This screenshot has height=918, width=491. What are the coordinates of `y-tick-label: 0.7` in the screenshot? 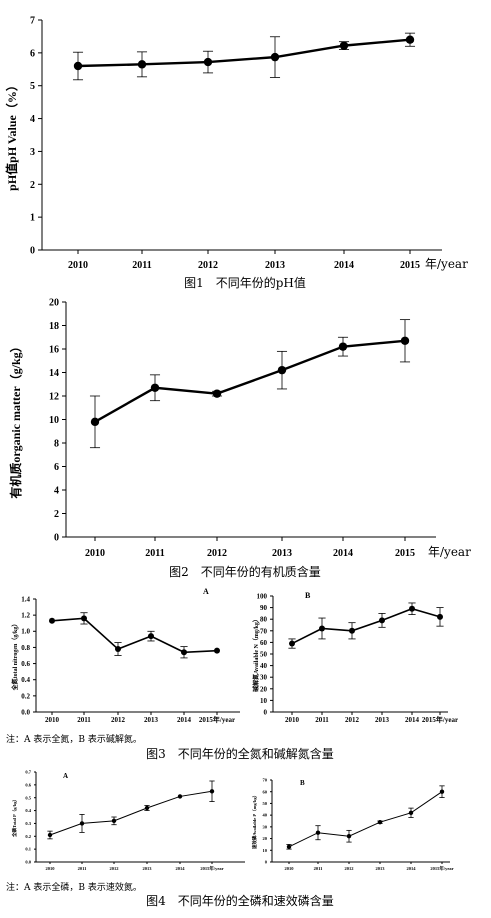 It's located at (28, 772).